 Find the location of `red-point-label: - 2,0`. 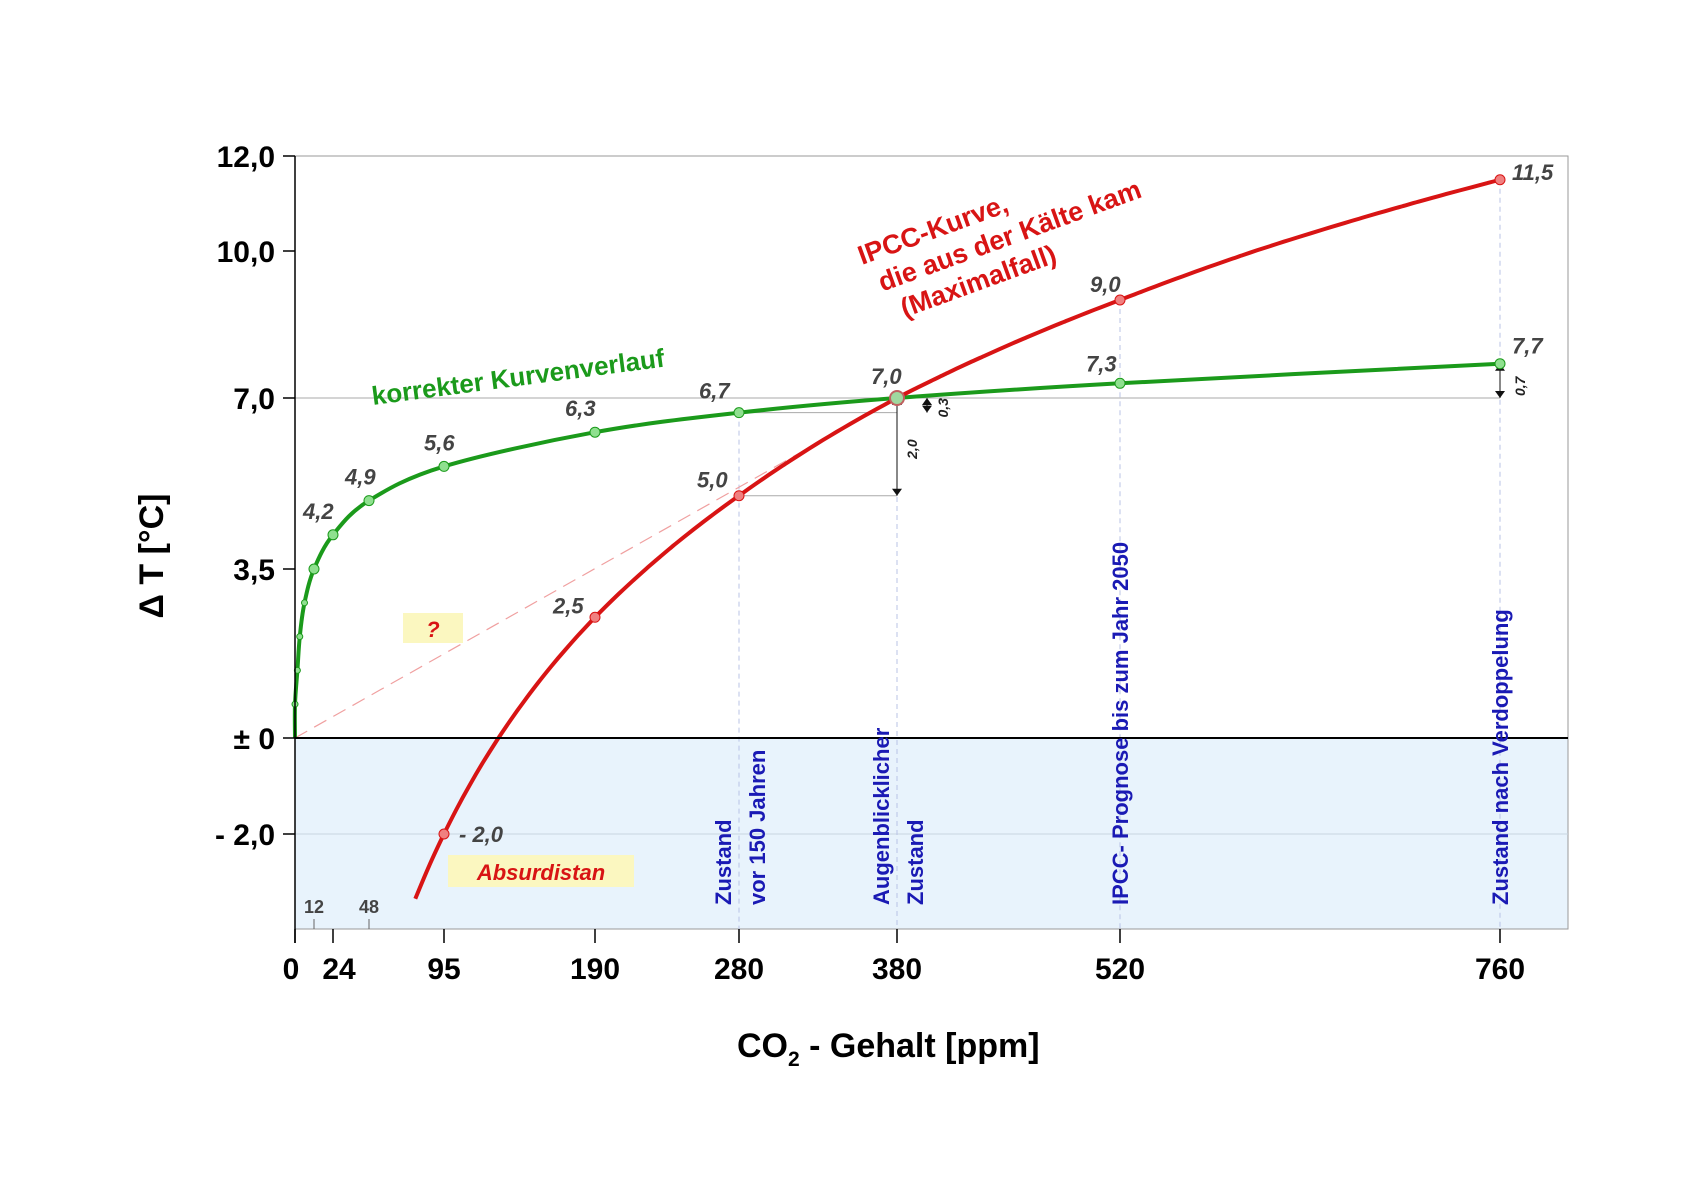

red-point-label: - 2,0 is located at coordinates (481, 834).